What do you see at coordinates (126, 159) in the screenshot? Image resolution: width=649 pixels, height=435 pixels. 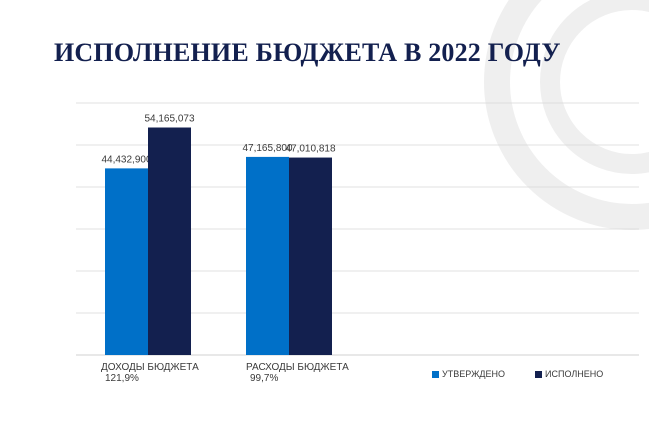 I see `data-label: 44,432,900` at bounding box center [126, 159].